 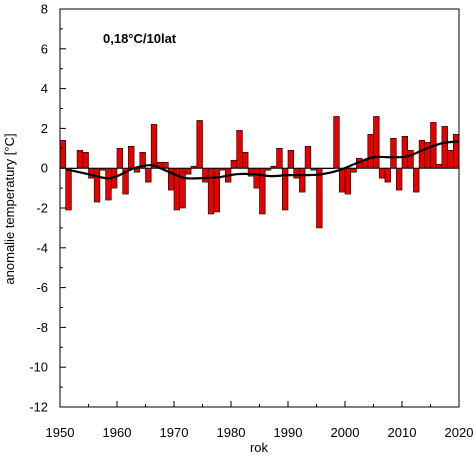 What do you see at coordinates (60, 432) in the screenshot?
I see `x-tick-label: 1950` at bounding box center [60, 432].